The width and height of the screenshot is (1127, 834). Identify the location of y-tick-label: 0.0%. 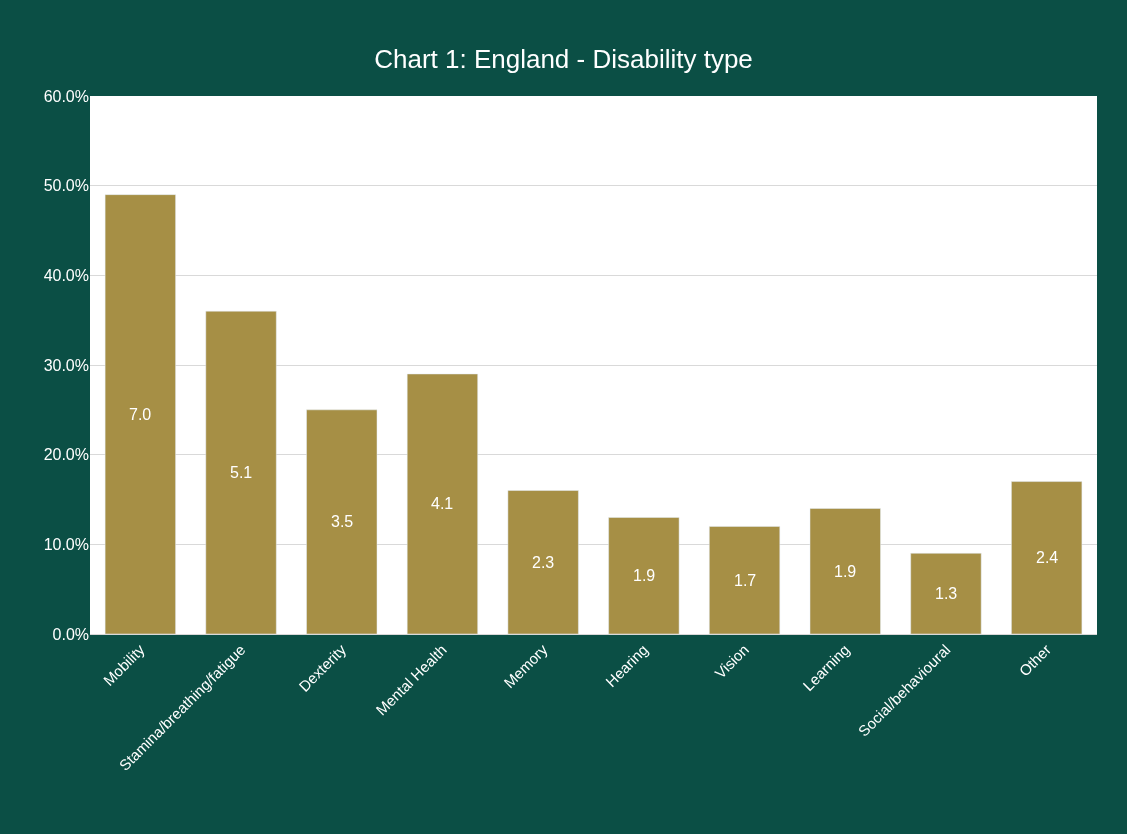
(70, 634).